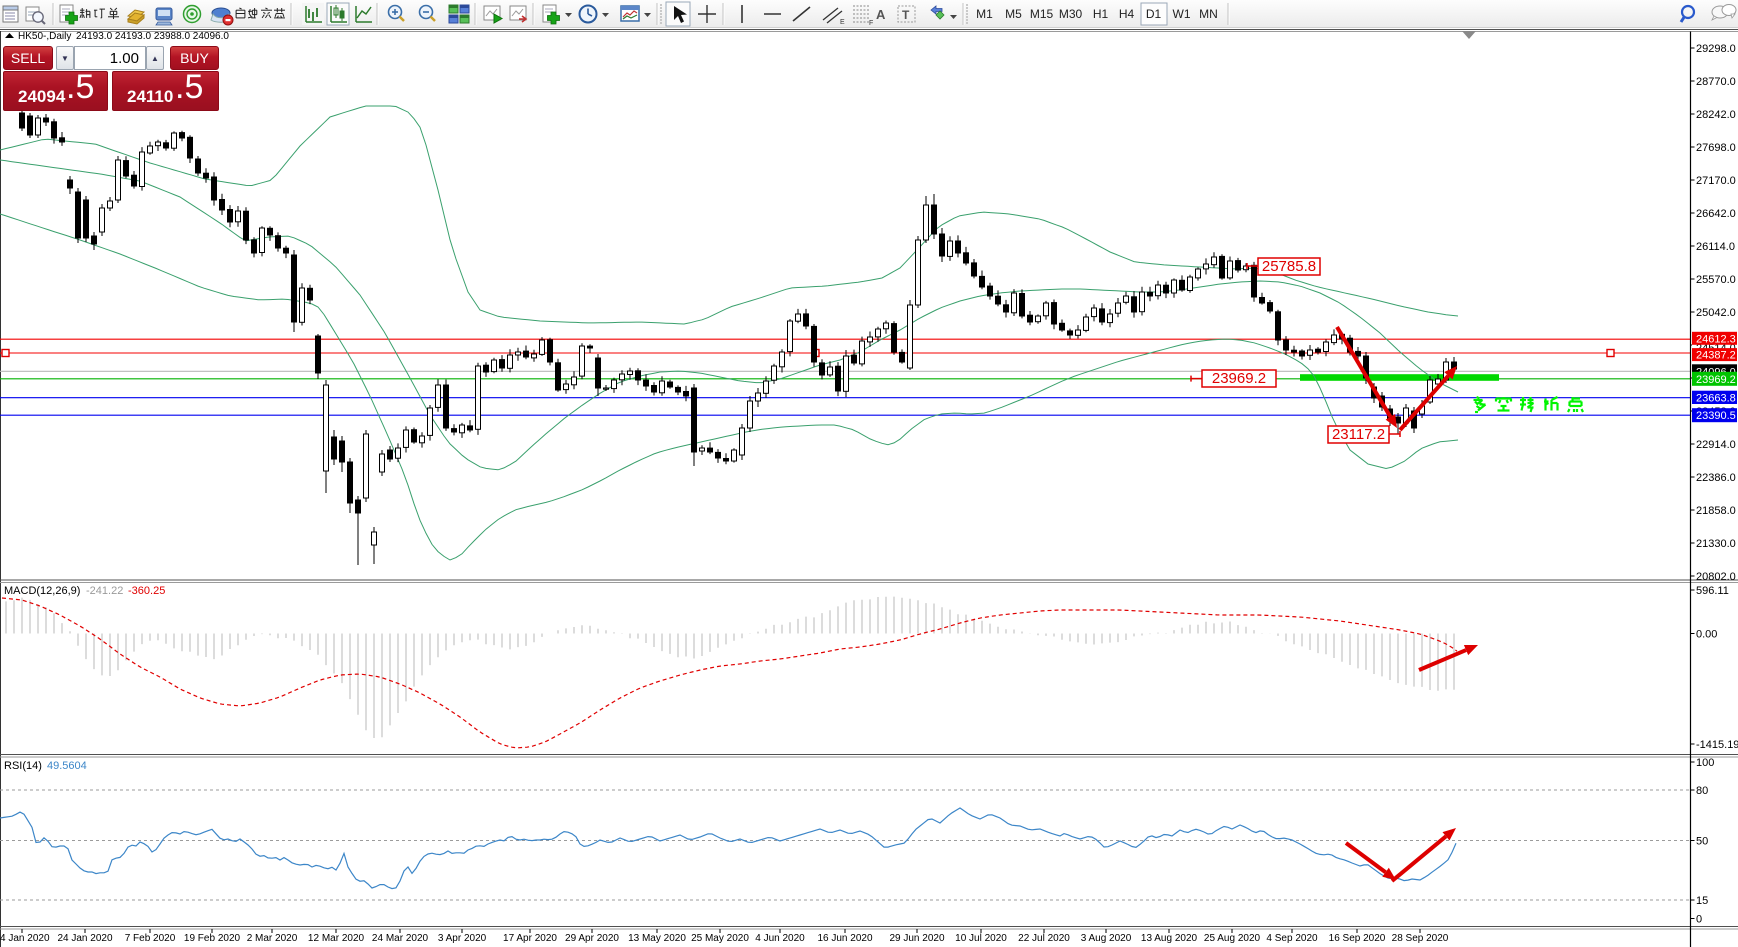 This screenshot has height=947, width=1738. Describe the element at coordinates (1182, 14) in the screenshot. I see `svg-text: W1` at that location.